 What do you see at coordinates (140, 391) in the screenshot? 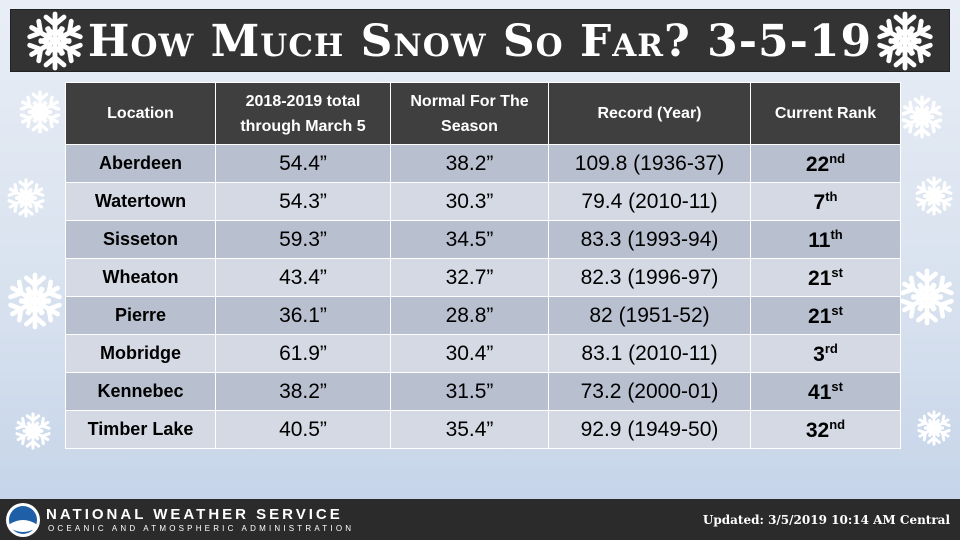
I see `location-cell: Kennebec` at bounding box center [140, 391].